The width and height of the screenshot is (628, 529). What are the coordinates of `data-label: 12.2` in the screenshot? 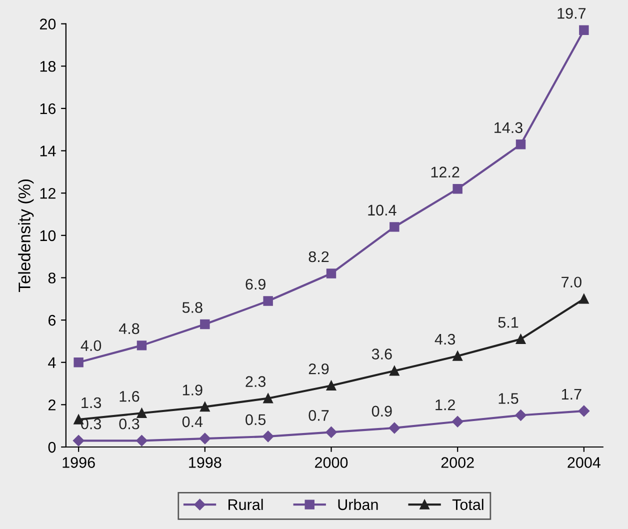 It's located at (445, 172).